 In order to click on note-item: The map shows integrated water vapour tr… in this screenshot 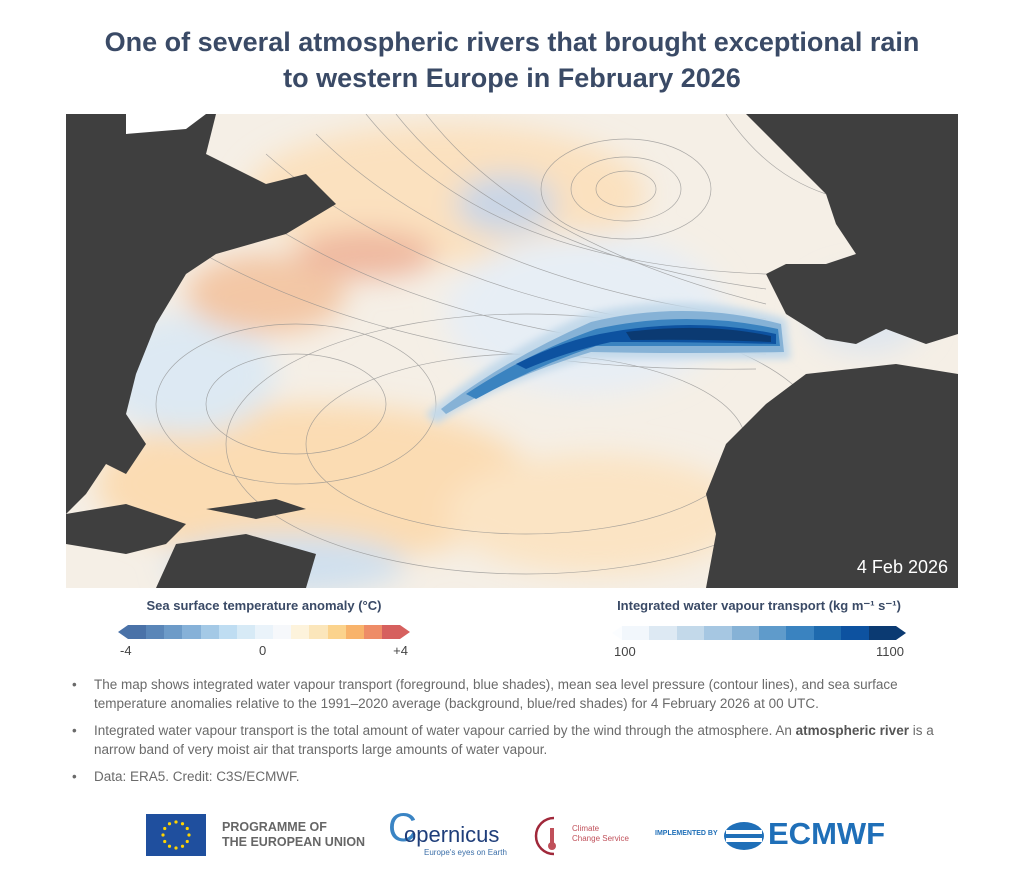, I will do `click(512, 694)`.